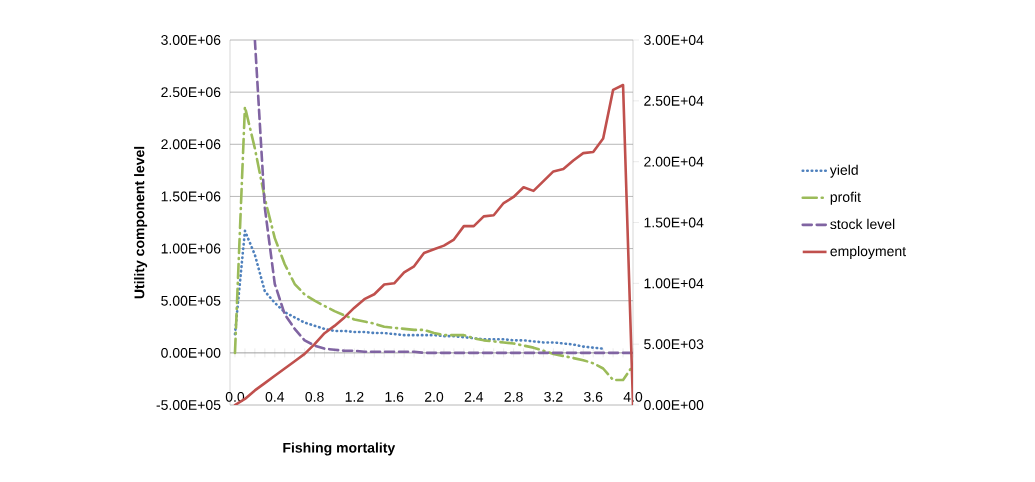  What do you see at coordinates (339, 449) in the screenshot?
I see `x-axis-title: Fishing mortality` at bounding box center [339, 449].